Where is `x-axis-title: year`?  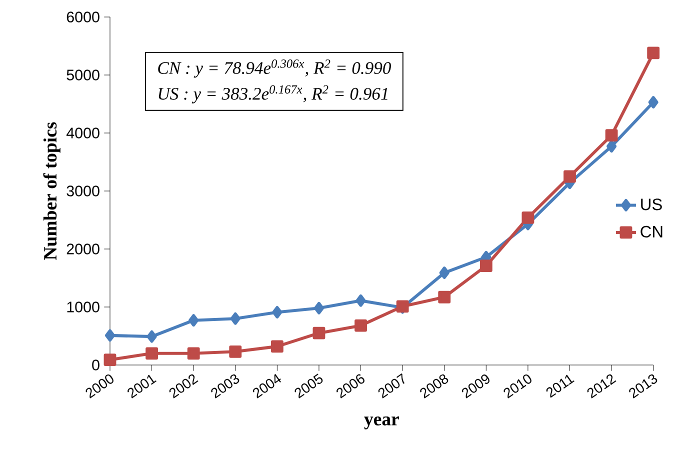
x-axis-title: year is located at coordinates (381, 423).